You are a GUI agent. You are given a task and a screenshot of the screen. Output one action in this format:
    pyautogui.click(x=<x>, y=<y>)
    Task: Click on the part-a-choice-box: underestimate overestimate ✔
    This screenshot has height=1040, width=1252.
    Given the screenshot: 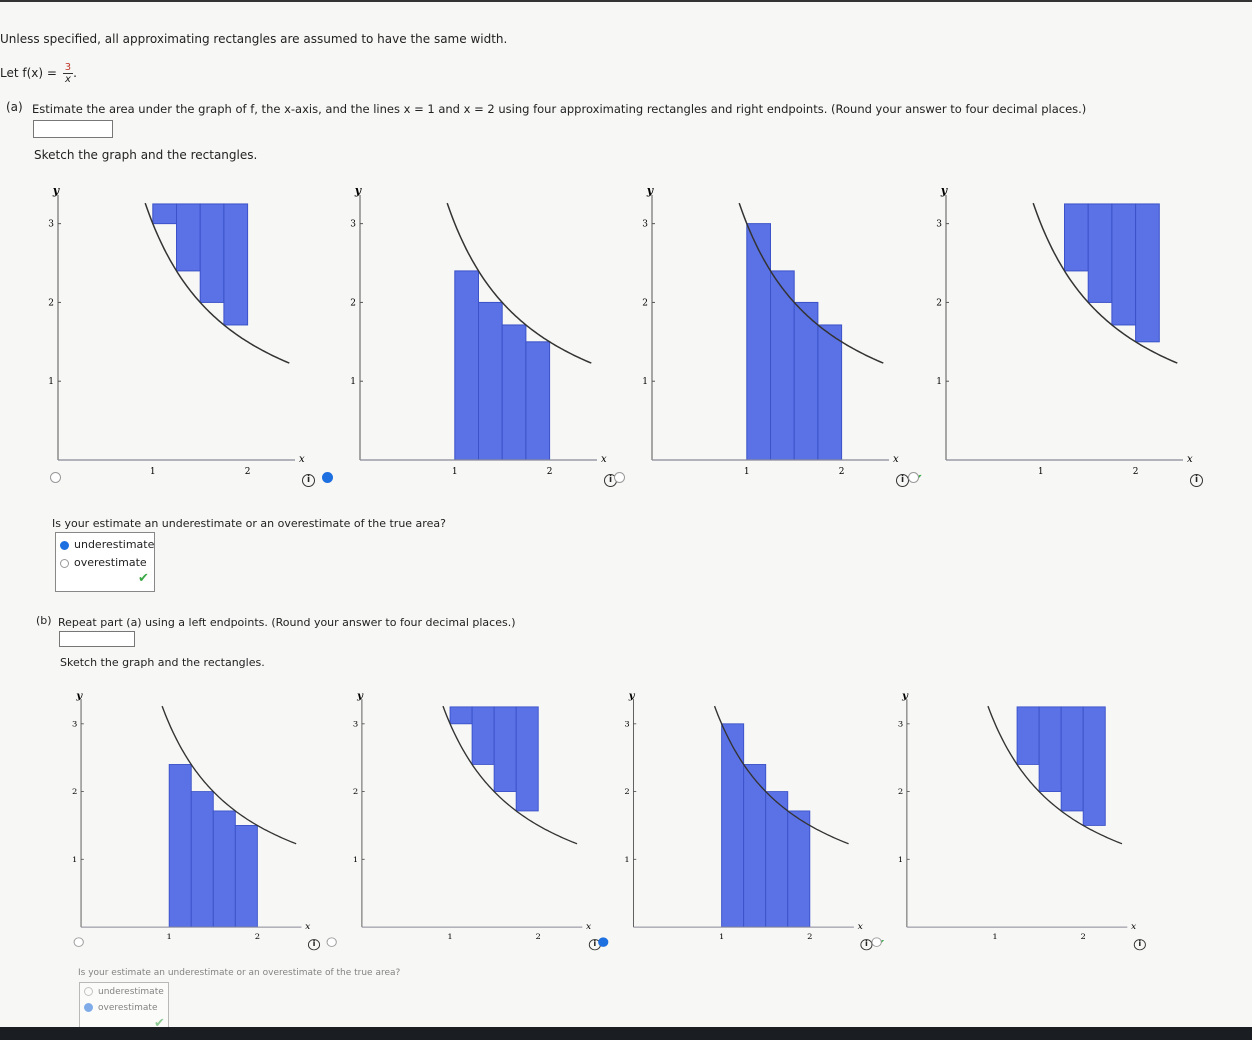 What is the action you would take?
    pyautogui.click(x=105, y=562)
    